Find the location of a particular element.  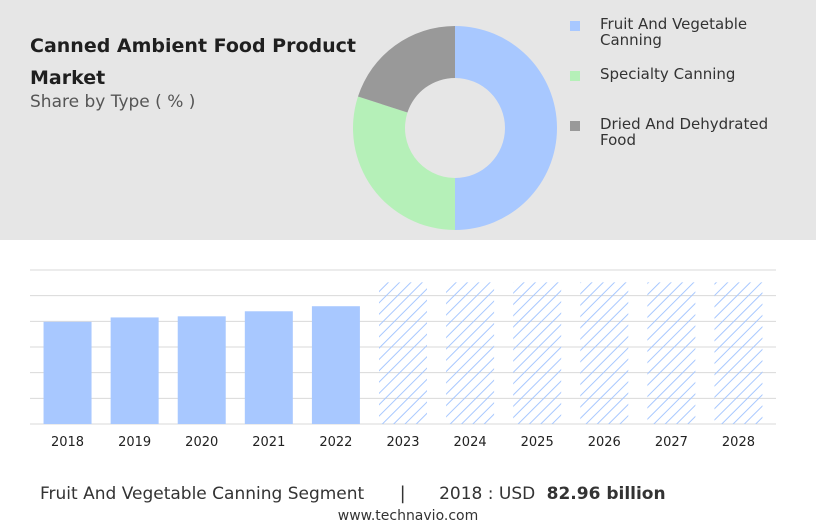

x-tick-label-2022: 2022 is located at coordinates (335, 442).